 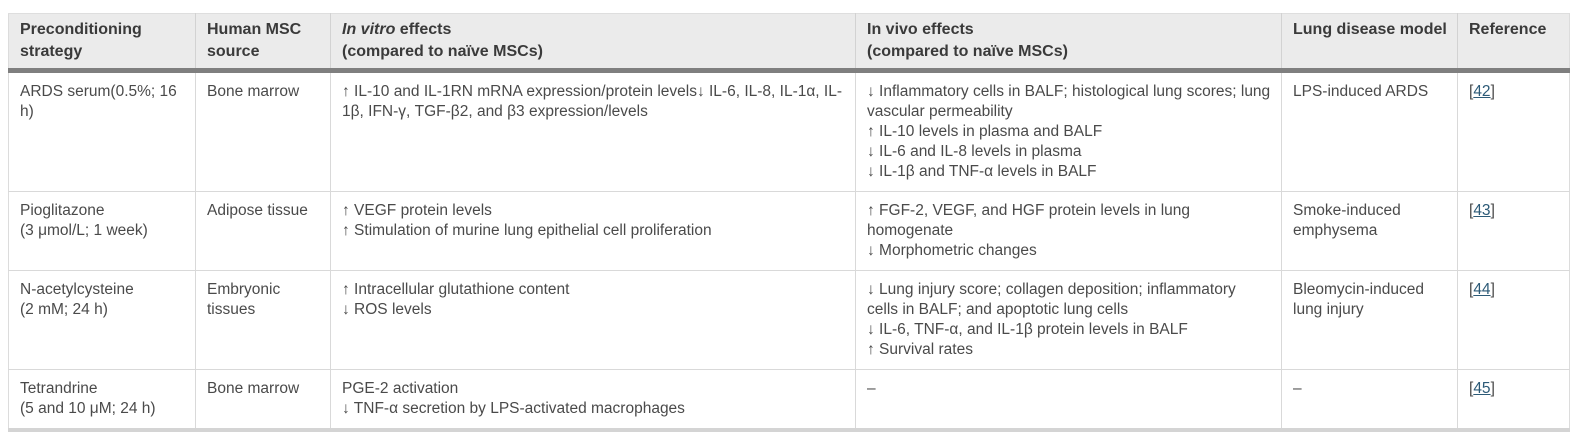 What do you see at coordinates (1369, 43) in the screenshot?
I see `col-header-lung-disease-model: Lung disease model` at bounding box center [1369, 43].